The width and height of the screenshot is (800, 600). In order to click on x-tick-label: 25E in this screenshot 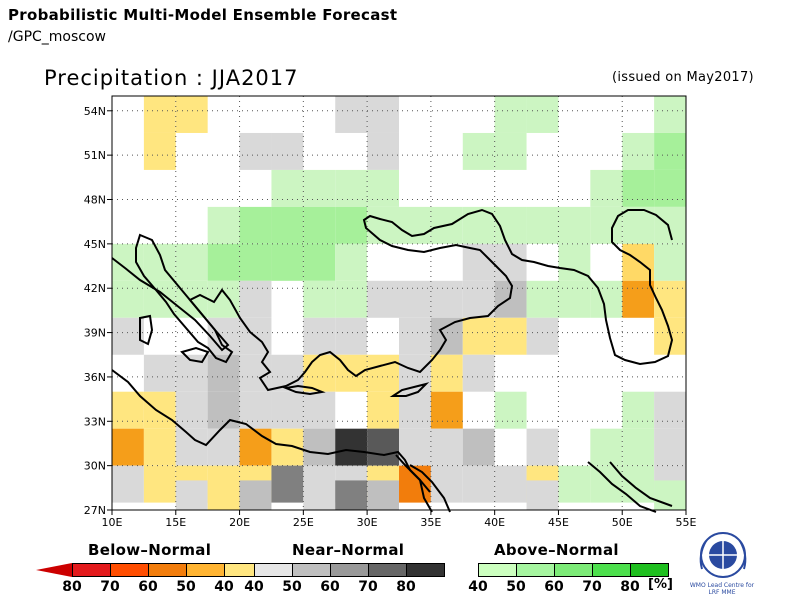, I will do `click(303, 522)`.